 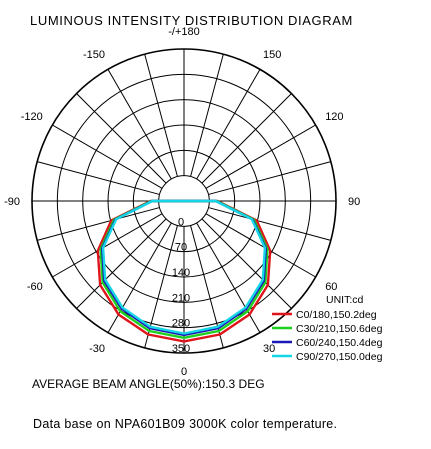 I want to click on radial-tick-label: 280, so click(x=181, y=324).